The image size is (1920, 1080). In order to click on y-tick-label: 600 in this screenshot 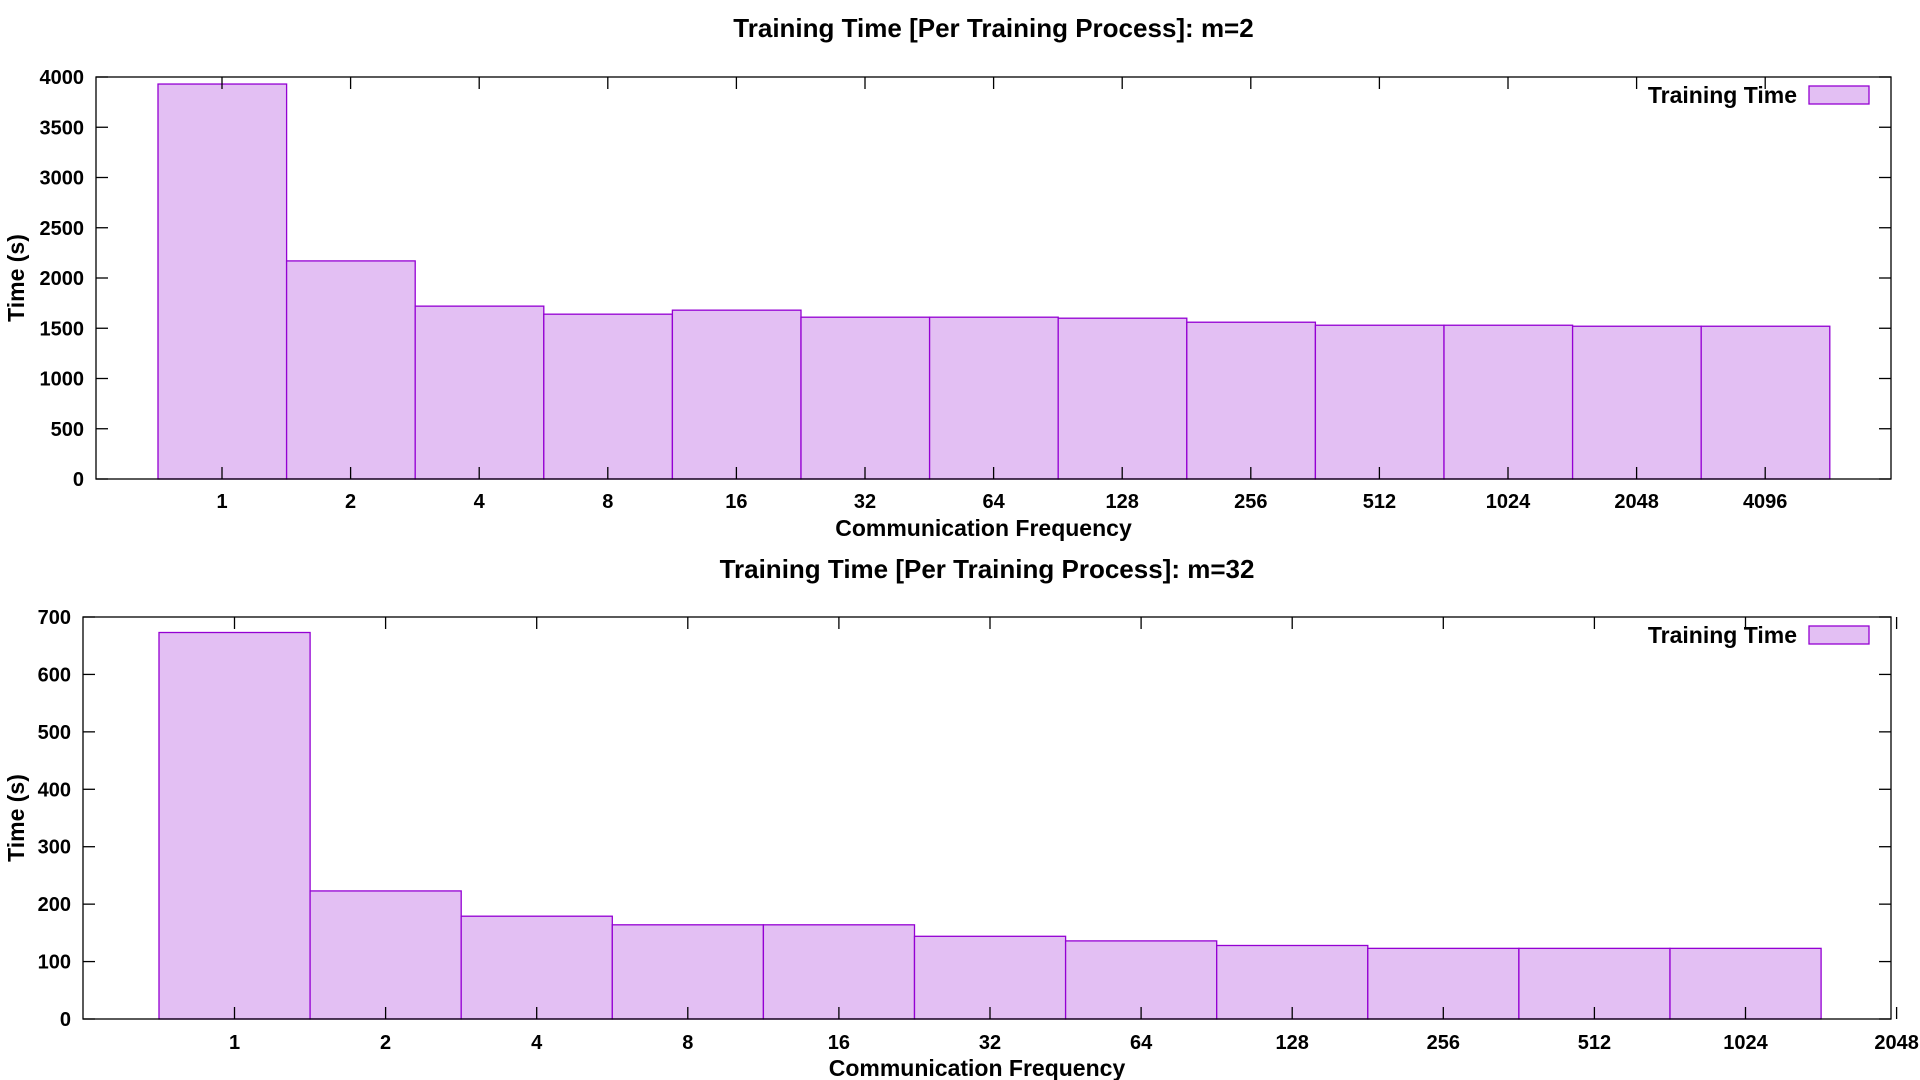, I will do `click(54, 675)`.